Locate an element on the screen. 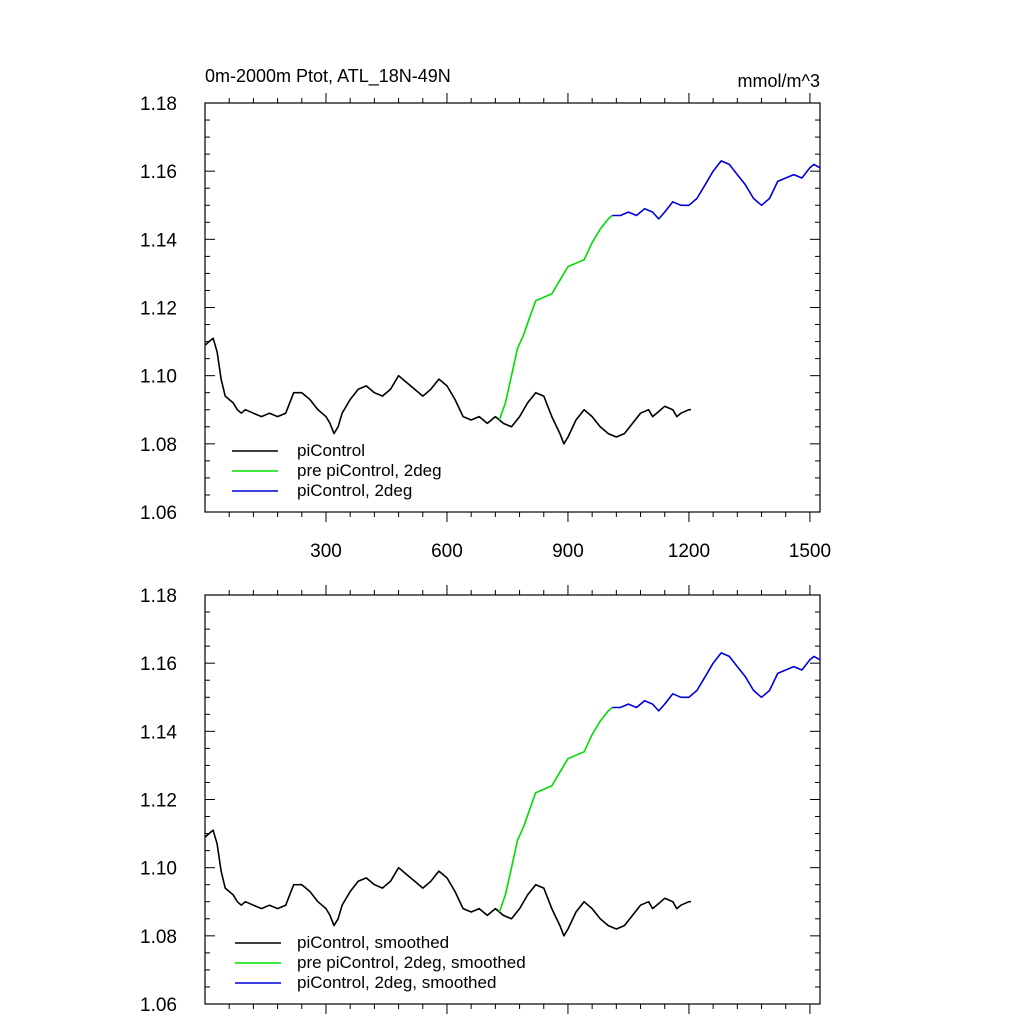 The image size is (1024, 1024). legend-label: piControl, smoothed is located at coordinates (373, 942).